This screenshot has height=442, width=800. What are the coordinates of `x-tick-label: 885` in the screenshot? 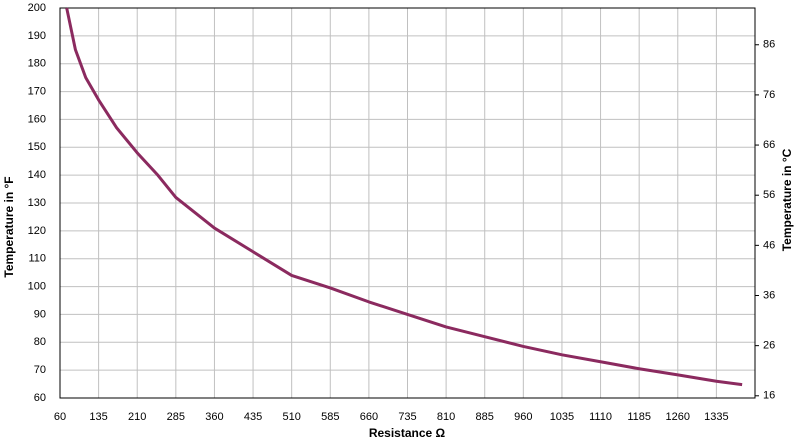 It's located at (485, 417).